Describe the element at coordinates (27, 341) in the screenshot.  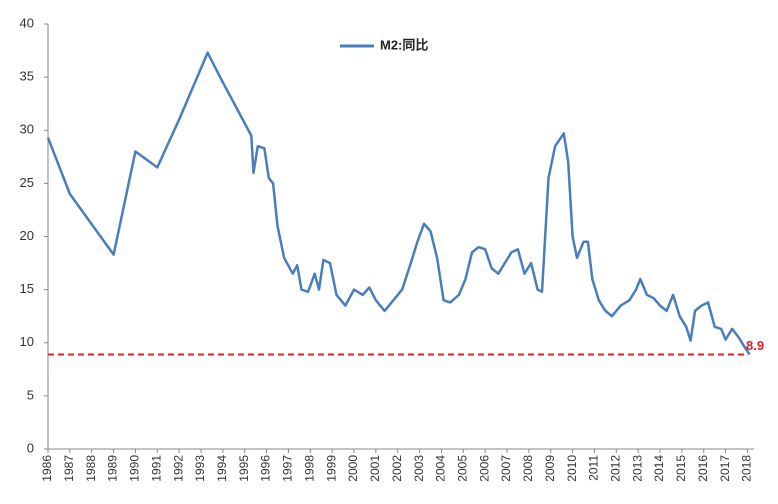
I see `y-tick-label: 10` at that location.